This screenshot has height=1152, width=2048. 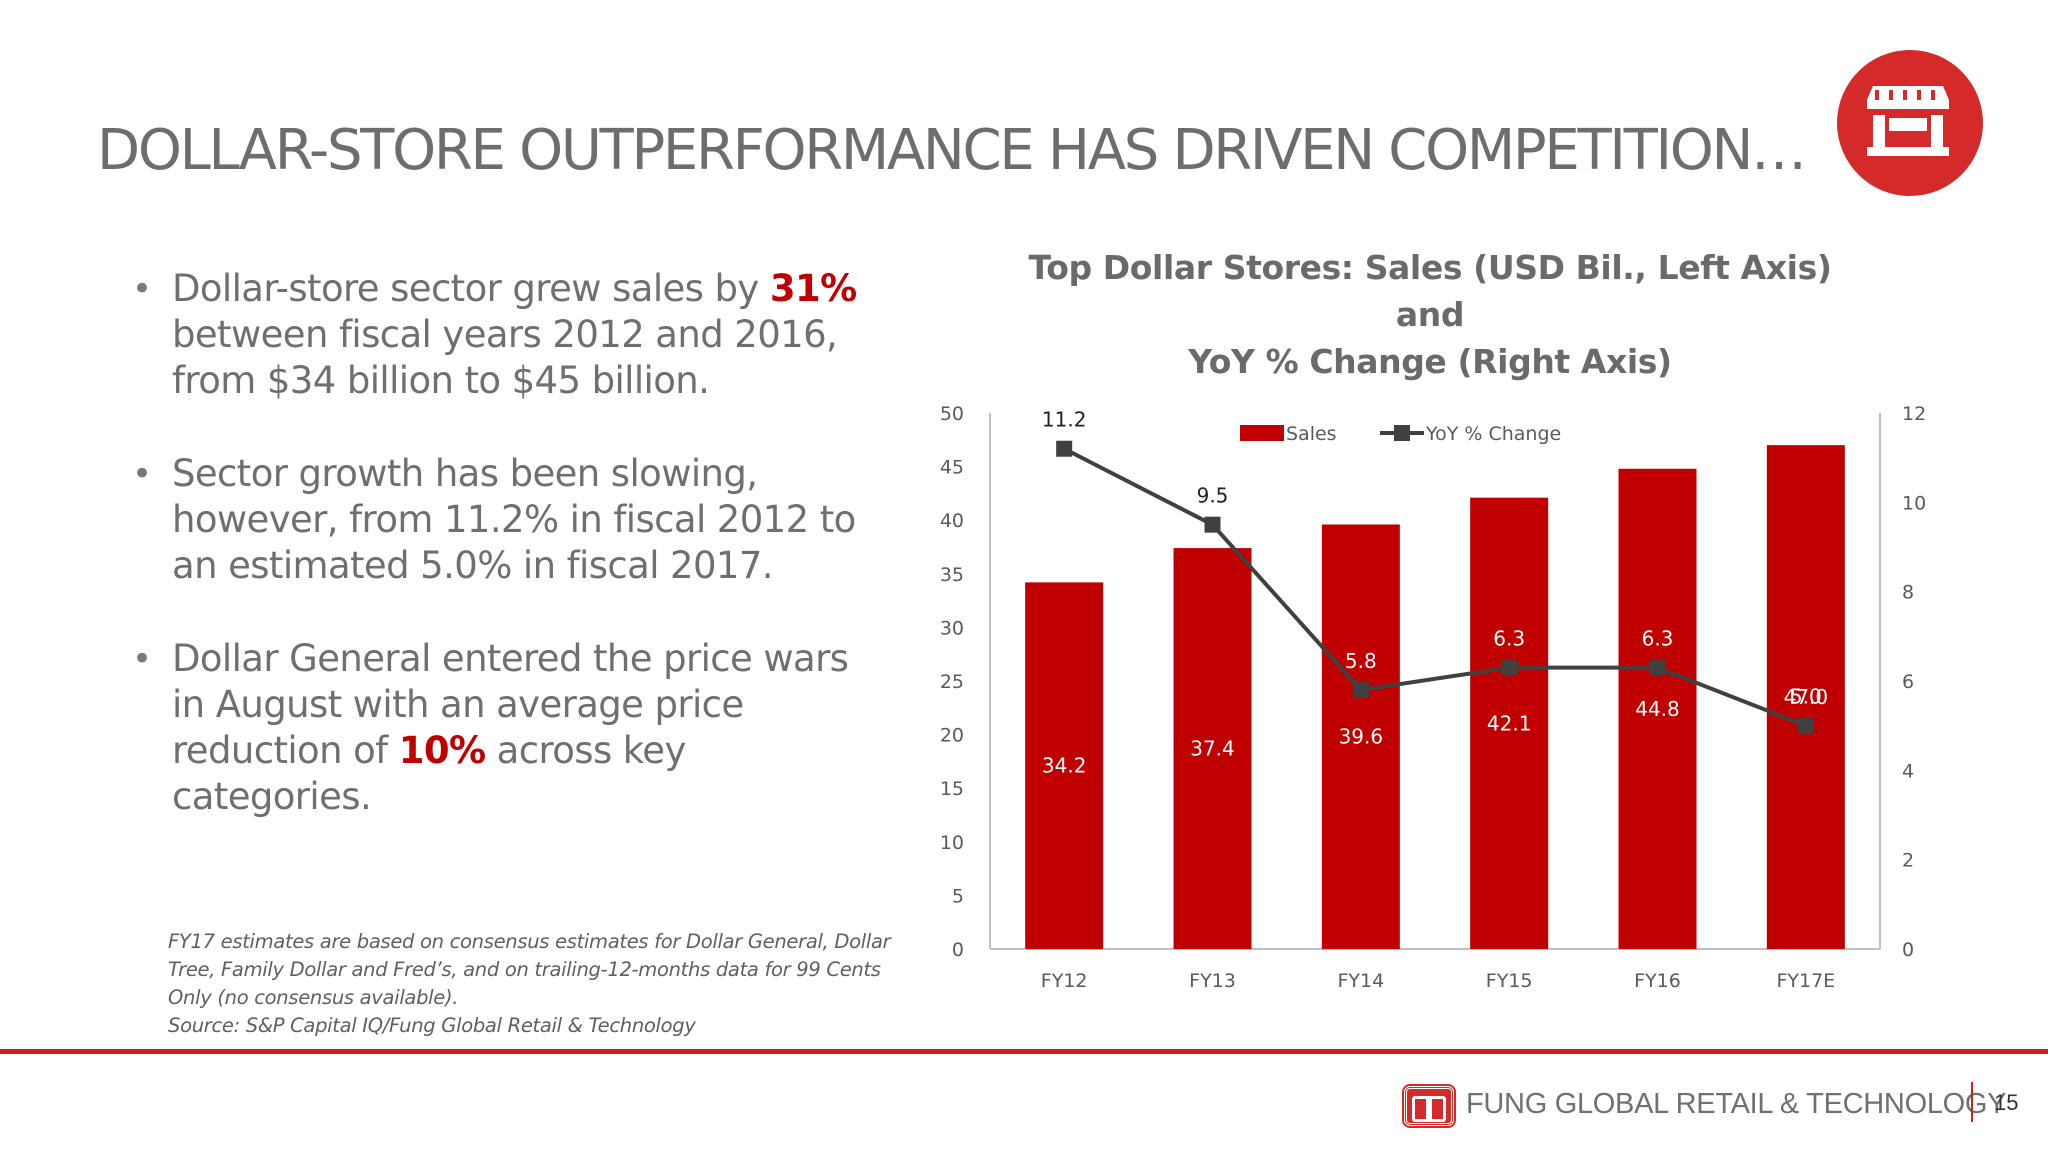 I want to click on right-axis-tick-label: 8, so click(x=1908, y=593).